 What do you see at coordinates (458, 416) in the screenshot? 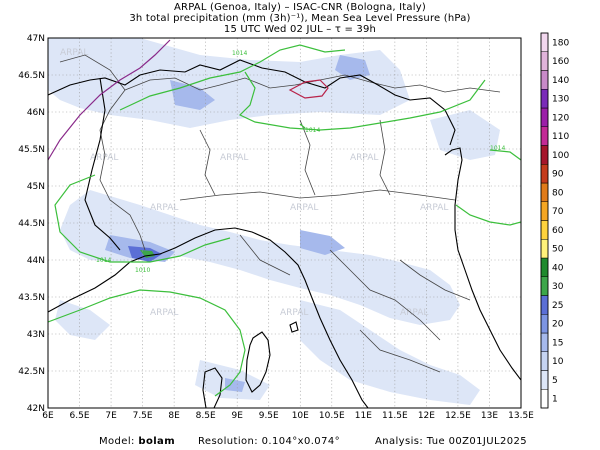
I see `longitude-label: 12.5E` at bounding box center [458, 416].